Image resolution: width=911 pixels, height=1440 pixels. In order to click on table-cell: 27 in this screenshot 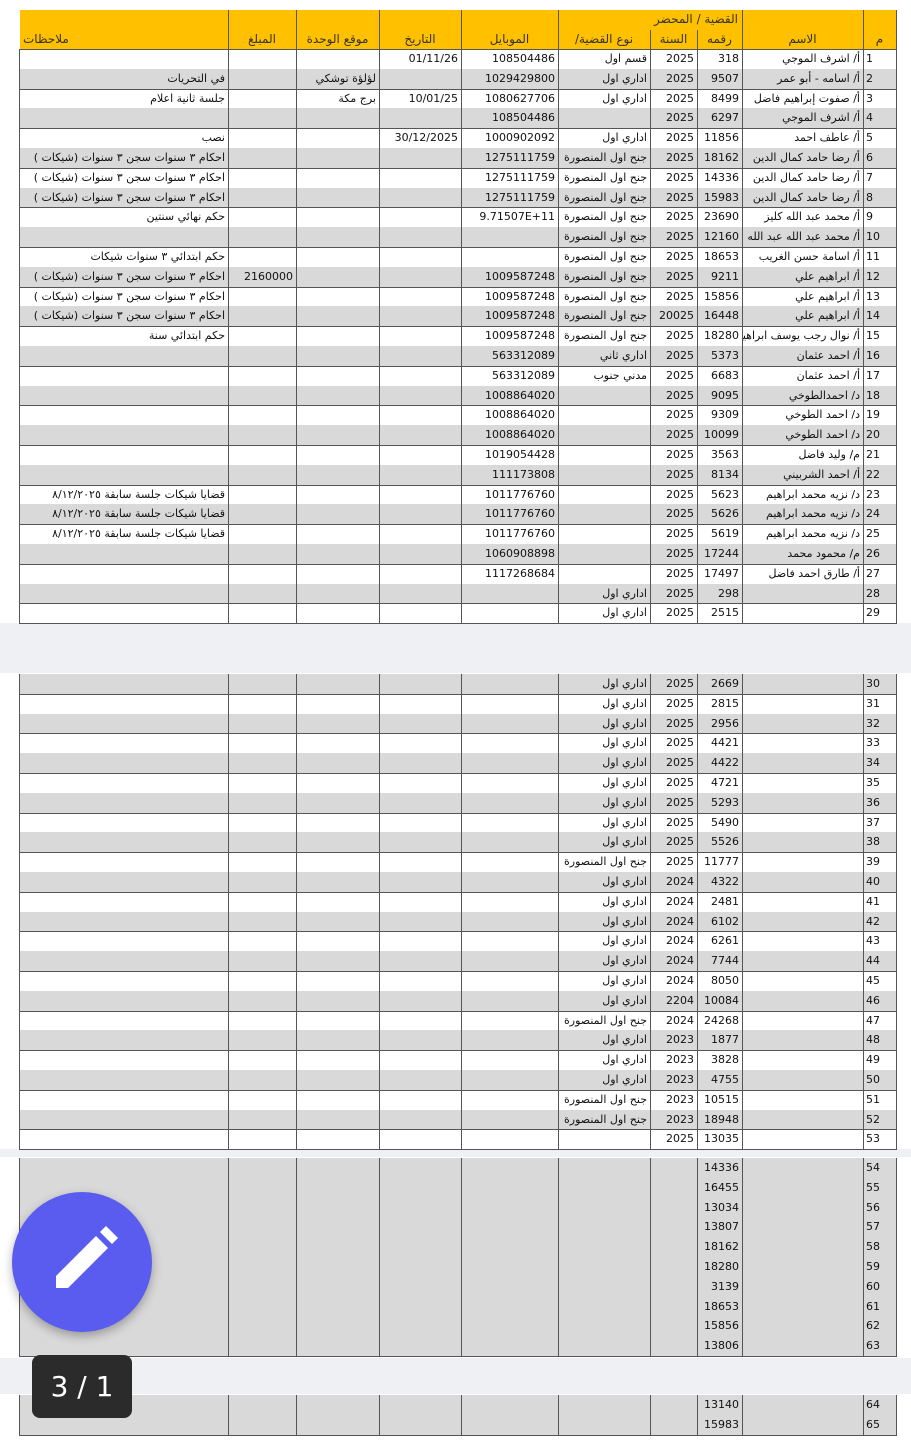, I will do `click(880, 574)`.